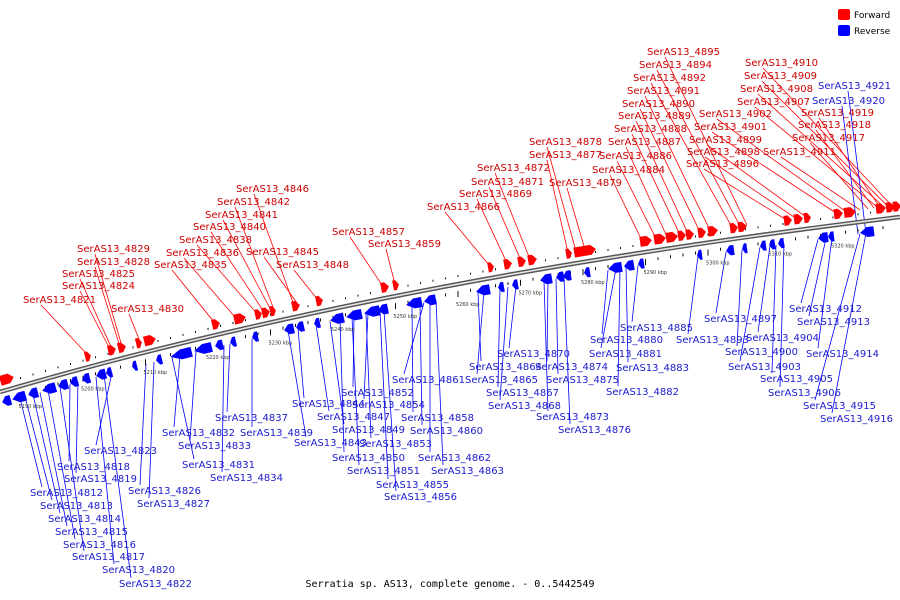 The height and width of the screenshot is (600, 900). What do you see at coordinates (839, 406) in the screenshot?
I see `gene-label: SerAS13_4915` at bounding box center [839, 406].